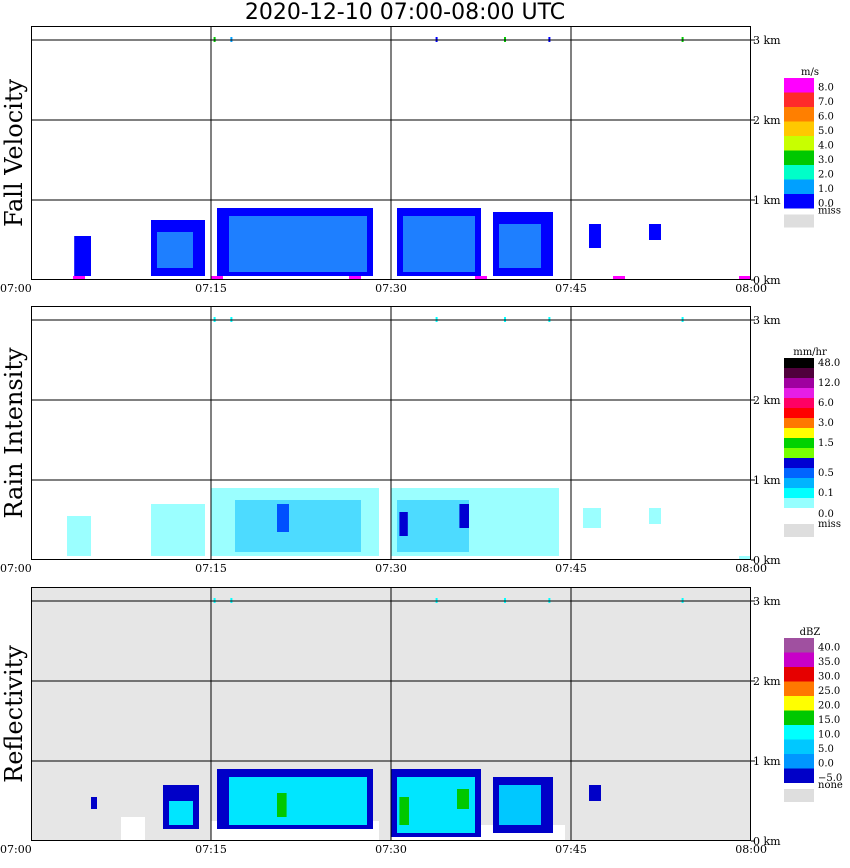 The width and height of the screenshot is (850, 868). Describe the element at coordinates (810, 352) in the screenshot. I see `legend-unit: mm/hr` at that location.